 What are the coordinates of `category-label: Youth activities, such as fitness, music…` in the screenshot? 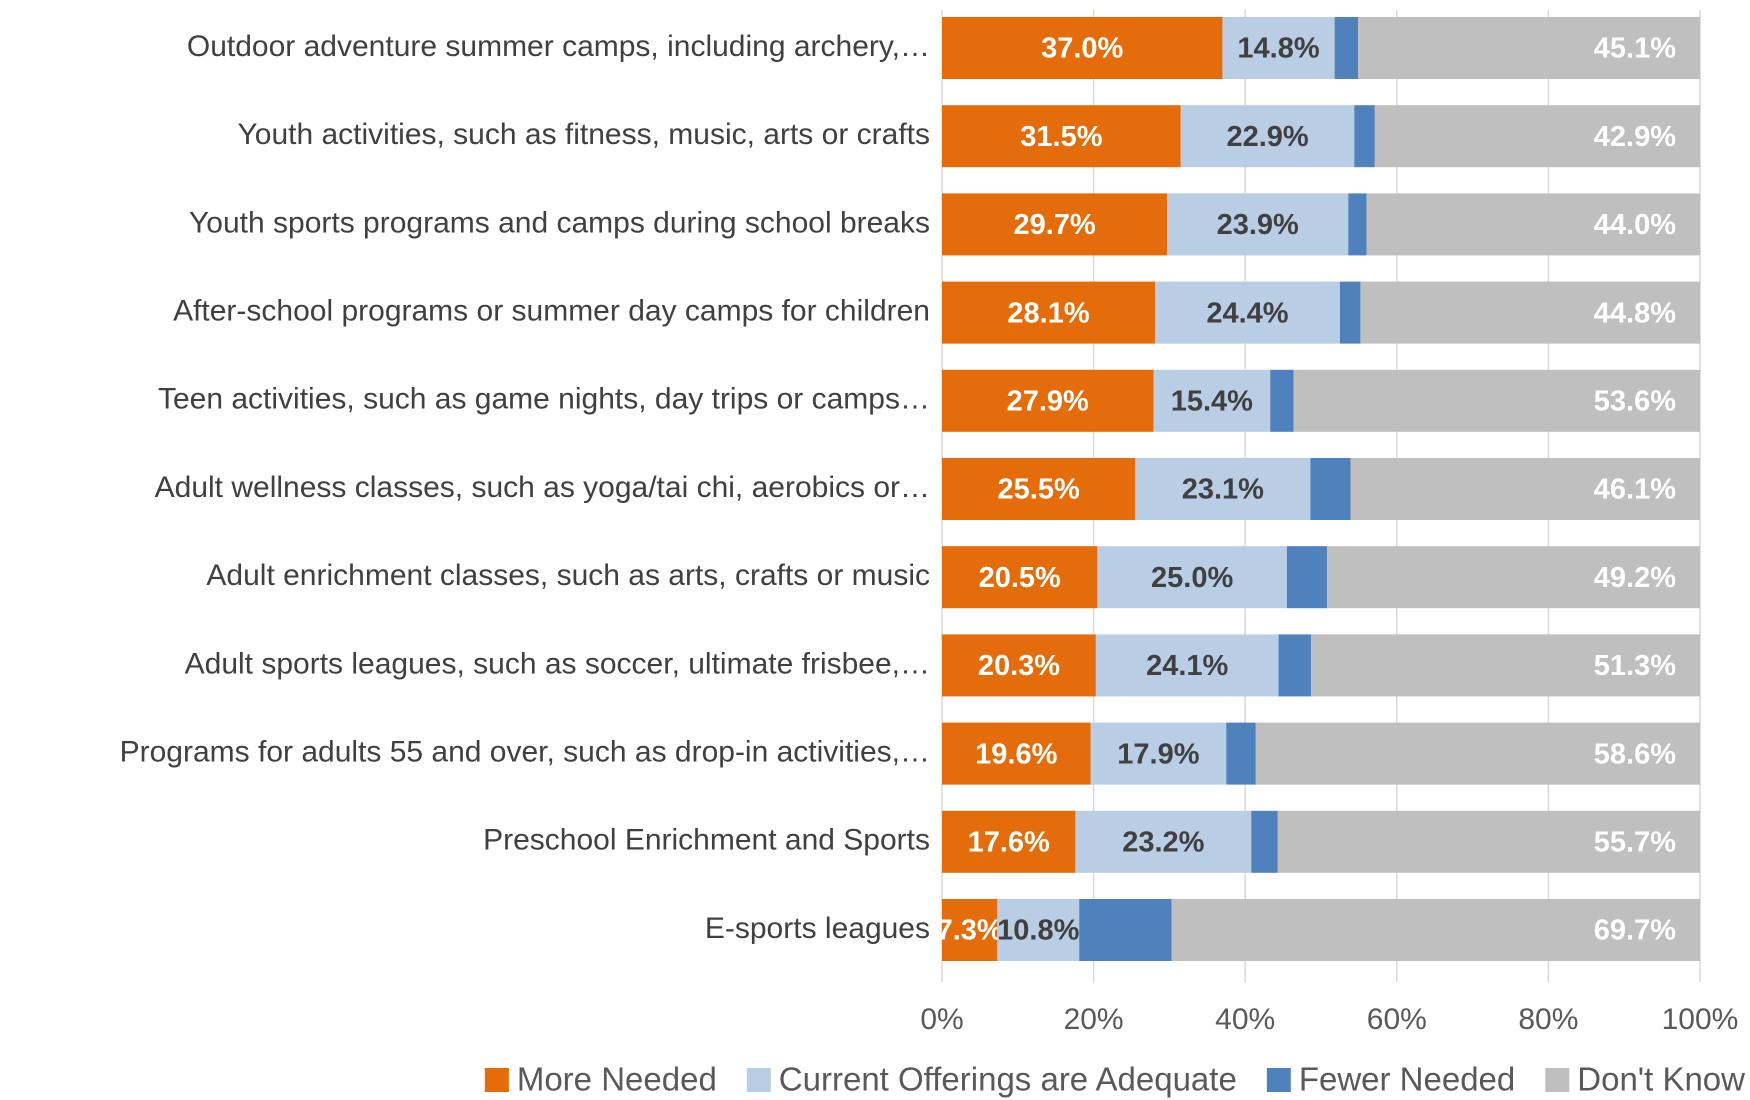 It's located at (584, 134).